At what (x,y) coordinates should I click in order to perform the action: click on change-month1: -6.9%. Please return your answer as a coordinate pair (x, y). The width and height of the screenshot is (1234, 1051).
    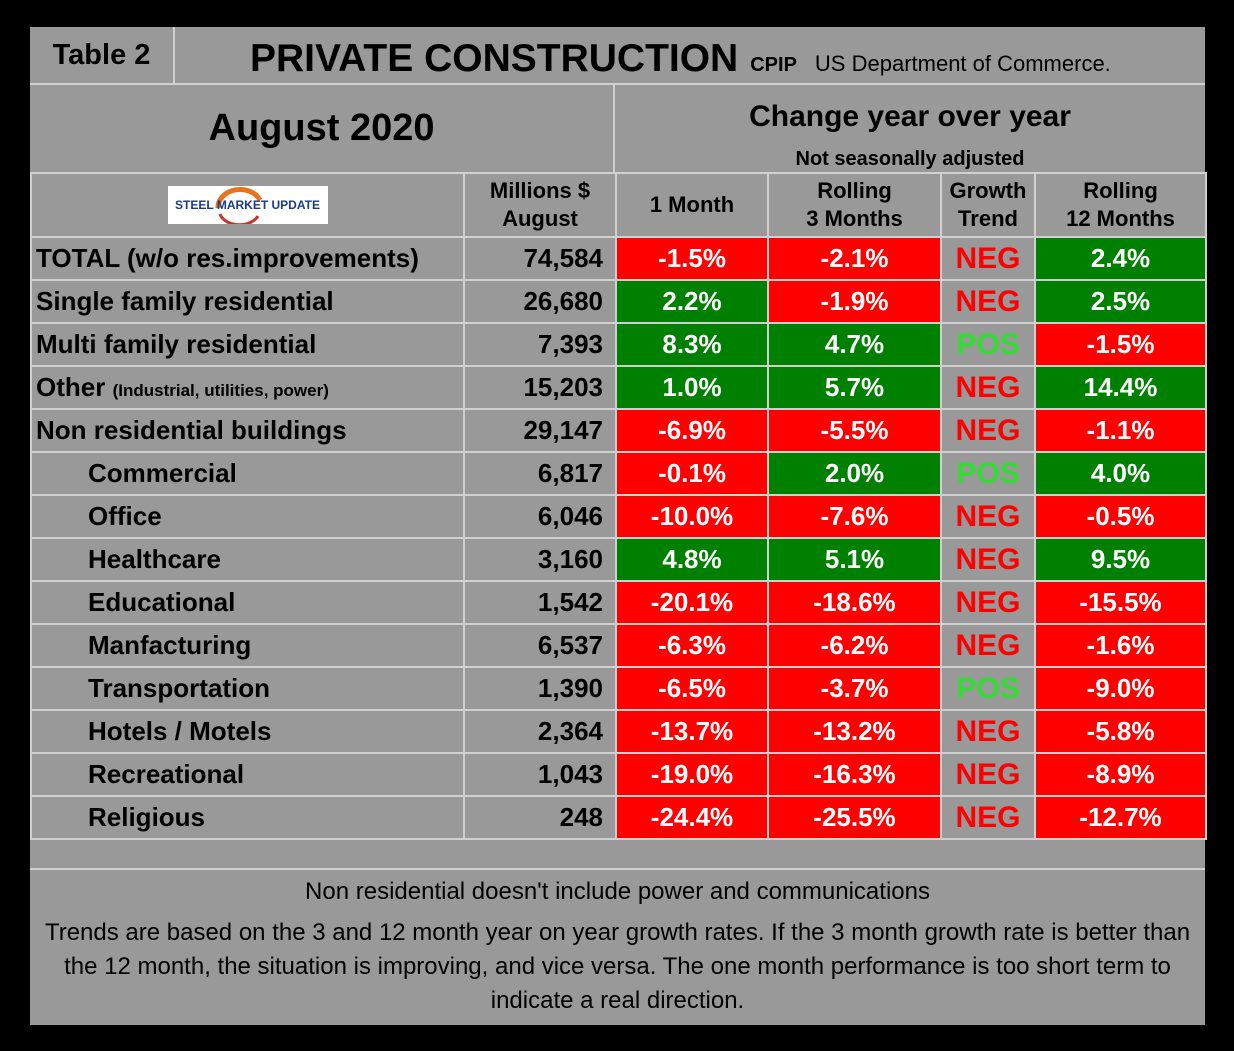
    Looking at the image, I should click on (692, 430).